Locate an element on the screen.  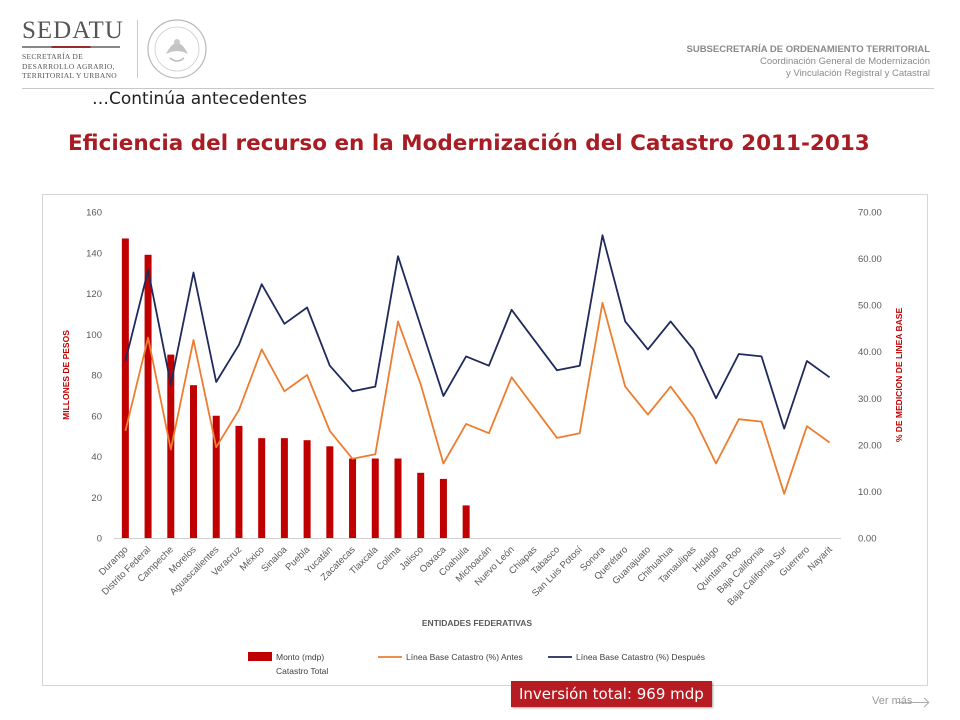
coordinacion-line-1: Coordinación General de Modernización is located at coordinates (844, 61).